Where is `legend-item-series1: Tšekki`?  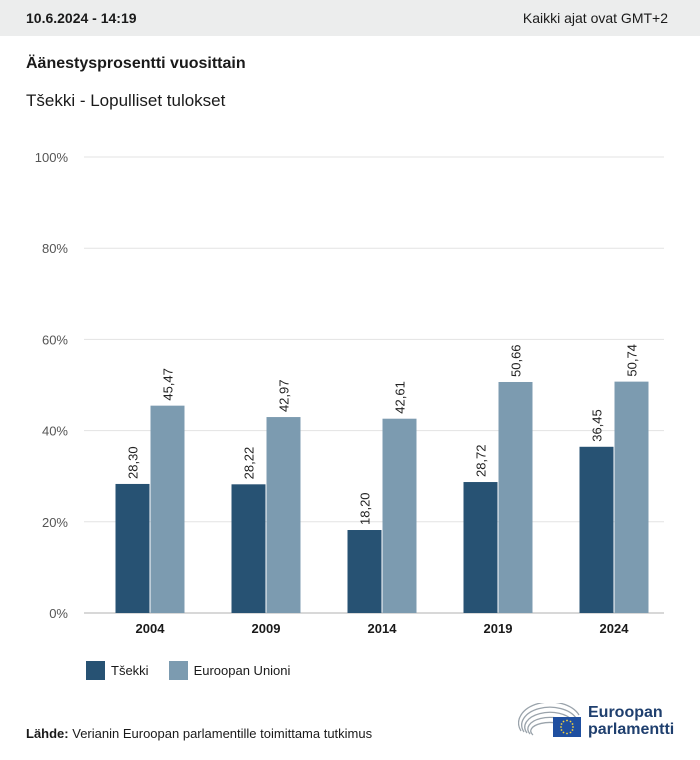
legend-item-series1: Tšekki is located at coordinates (117, 670).